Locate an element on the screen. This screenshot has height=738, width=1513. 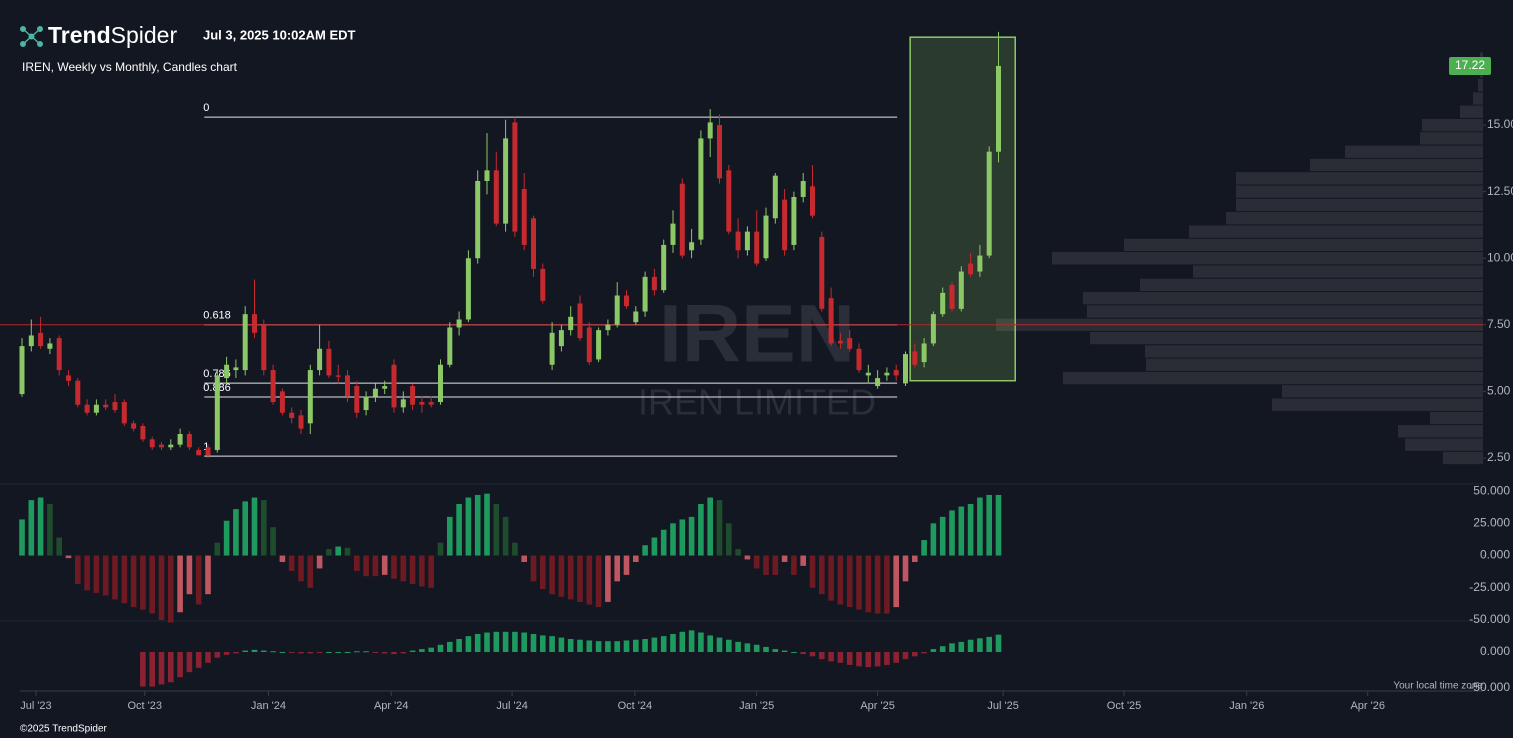
timestamp: Jul 3, 2025 10:02AM EDT is located at coordinates (279, 34).